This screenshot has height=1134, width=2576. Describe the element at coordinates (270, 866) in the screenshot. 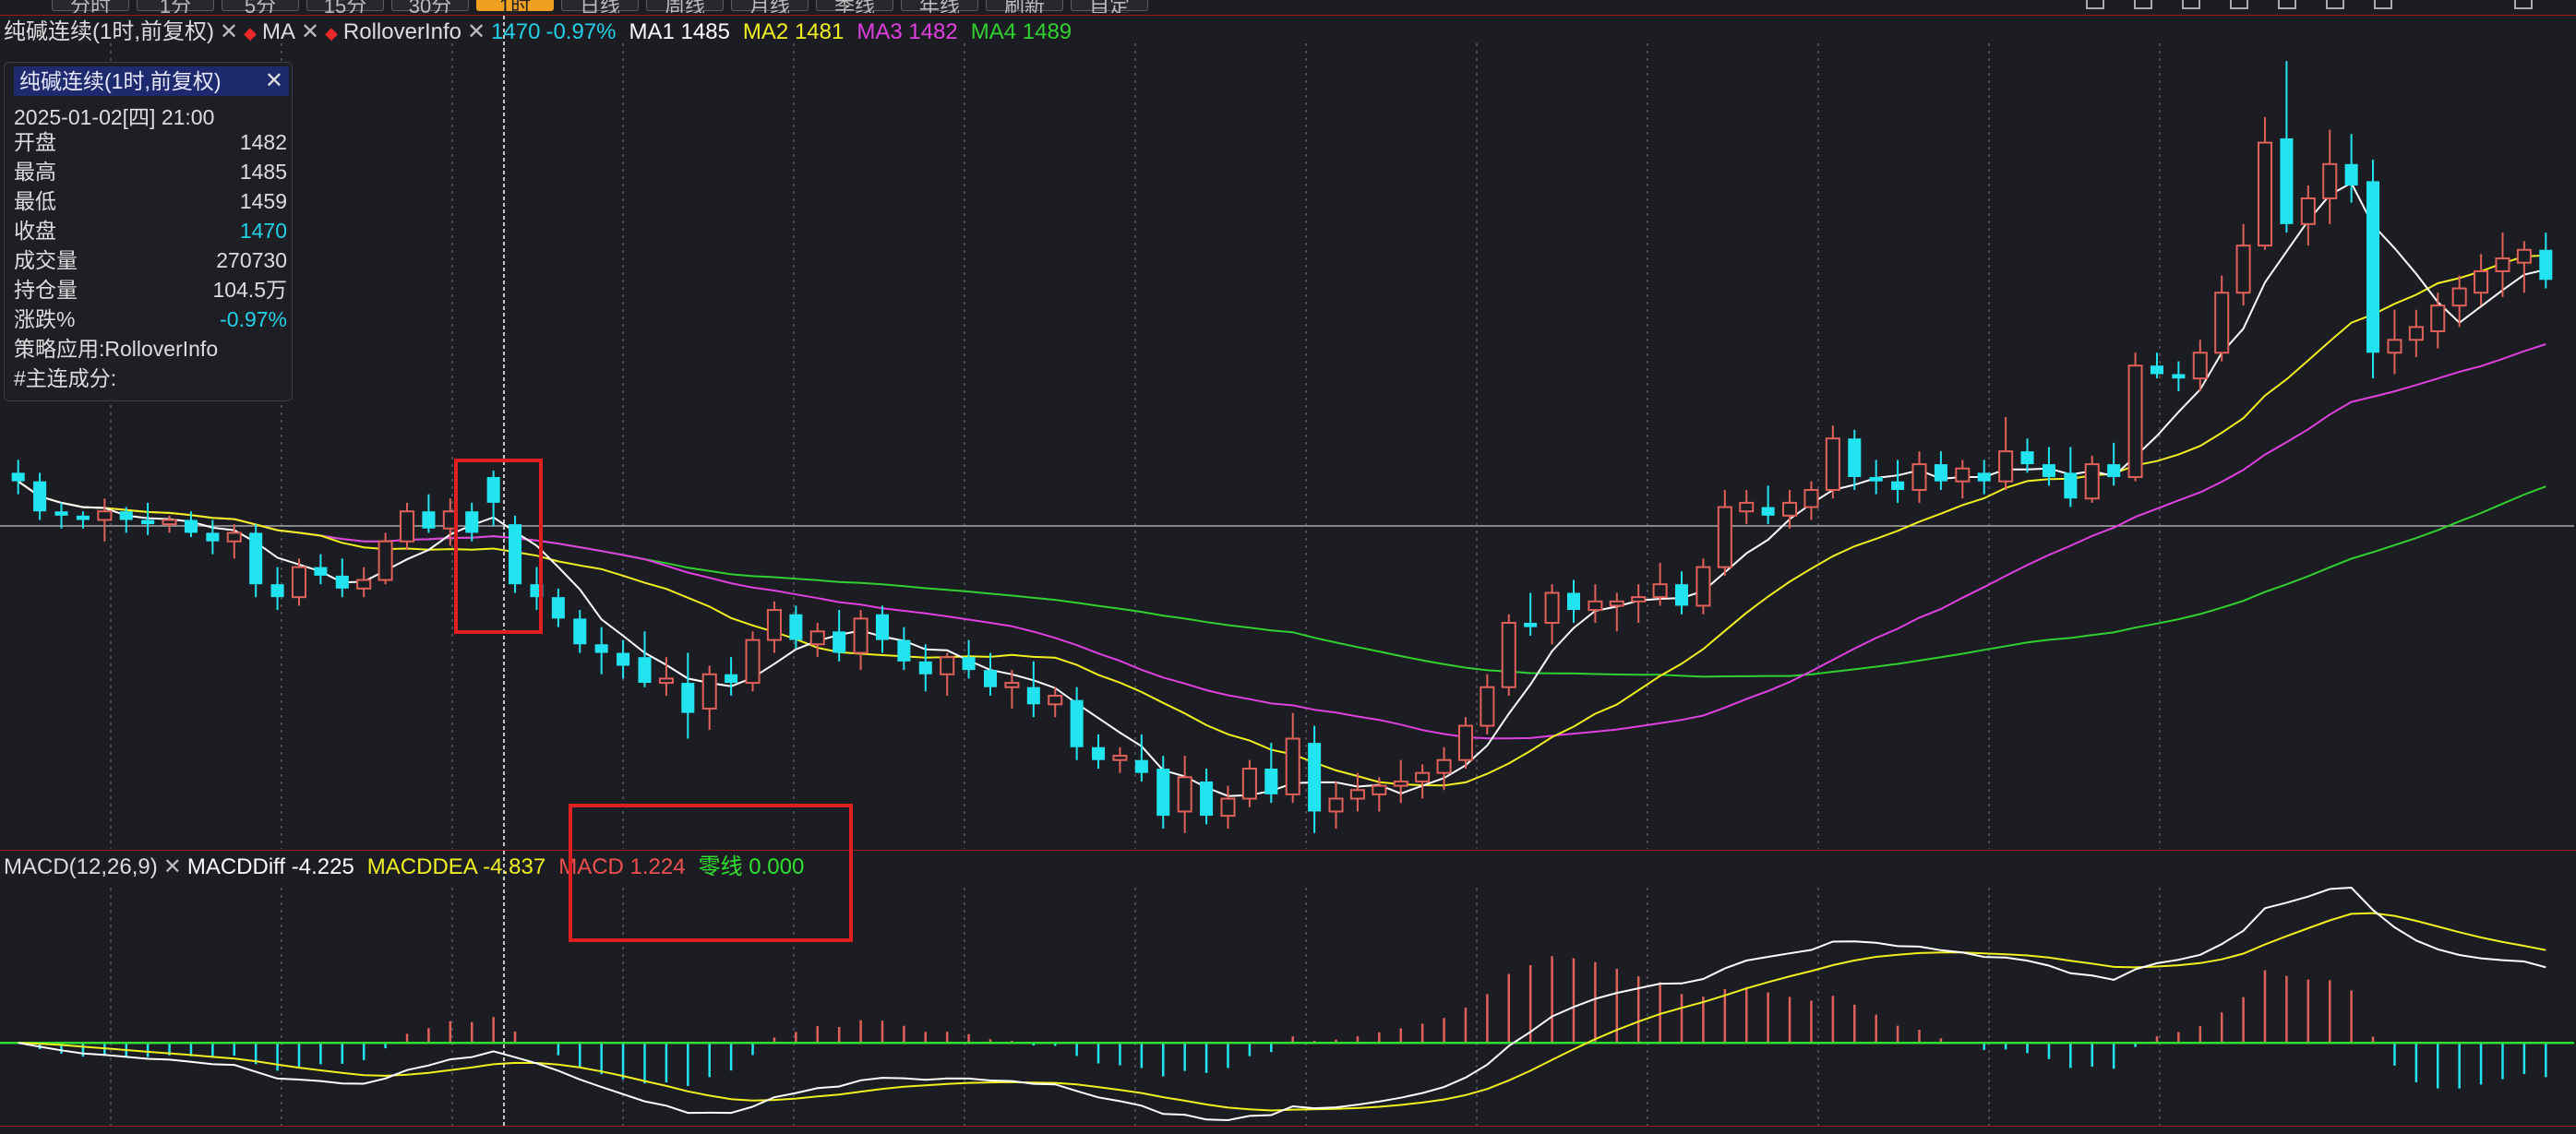

I see `macd-diff-value: MACDDiff -4.225` at that location.